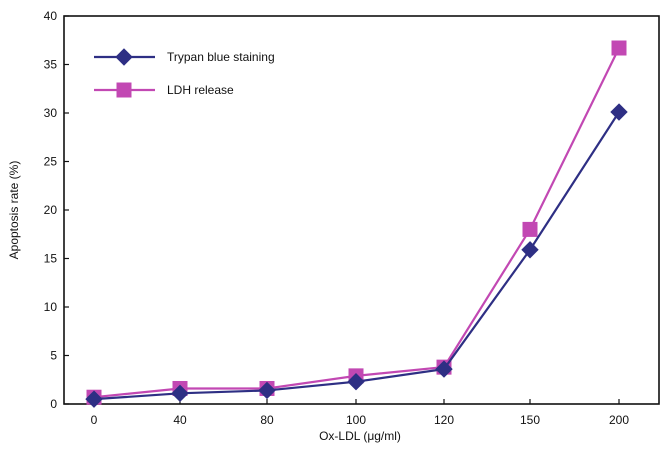 The width and height of the screenshot is (665, 451). I want to click on legend: Trypan blue staining LDH release, so click(184, 73).